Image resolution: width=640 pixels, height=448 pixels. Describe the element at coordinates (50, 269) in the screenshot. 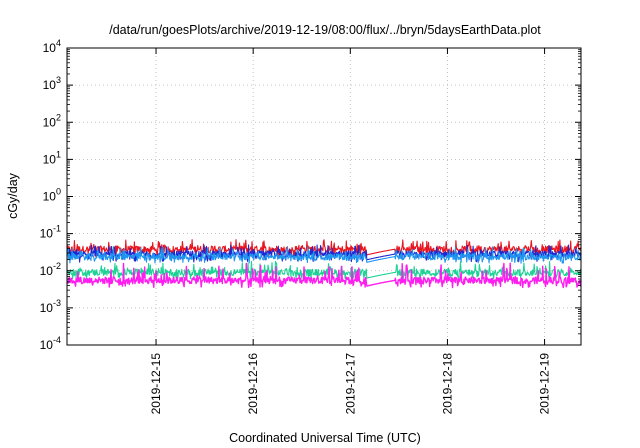

I see `y-tick-label: 10⁻²` at that location.